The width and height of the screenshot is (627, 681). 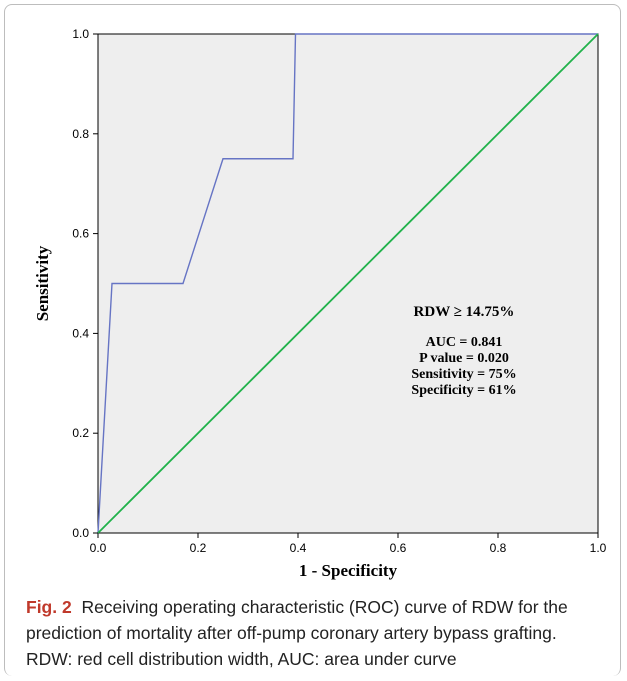 I want to click on x-tick-label: 1.0, so click(x=598, y=548).